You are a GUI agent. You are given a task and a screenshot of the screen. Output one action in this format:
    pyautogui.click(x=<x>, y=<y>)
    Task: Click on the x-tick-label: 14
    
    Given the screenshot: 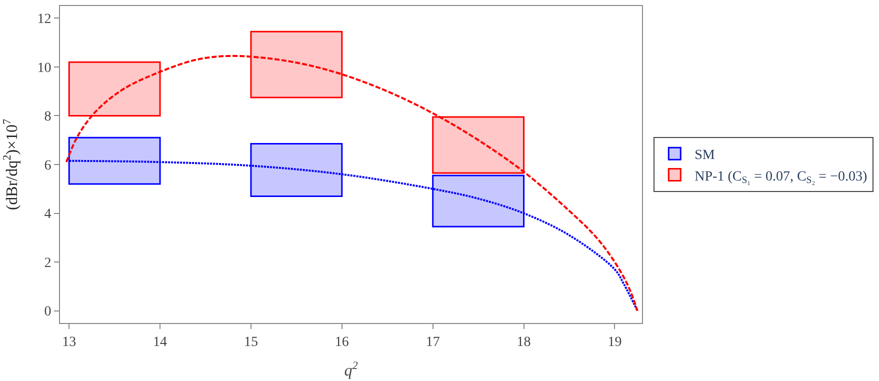 What is the action you would take?
    pyautogui.click(x=160, y=342)
    